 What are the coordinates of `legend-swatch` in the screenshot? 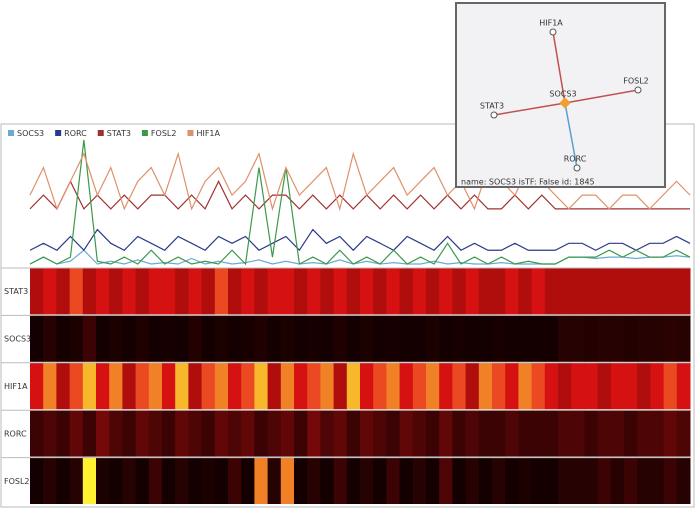 It's located at (58, 133).